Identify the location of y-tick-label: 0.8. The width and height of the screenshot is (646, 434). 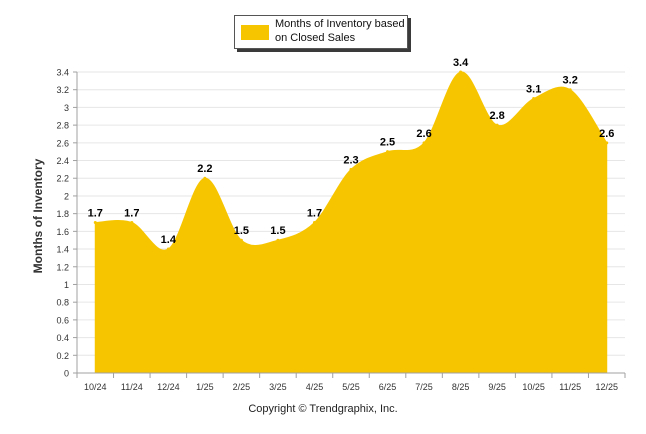
(62, 303).